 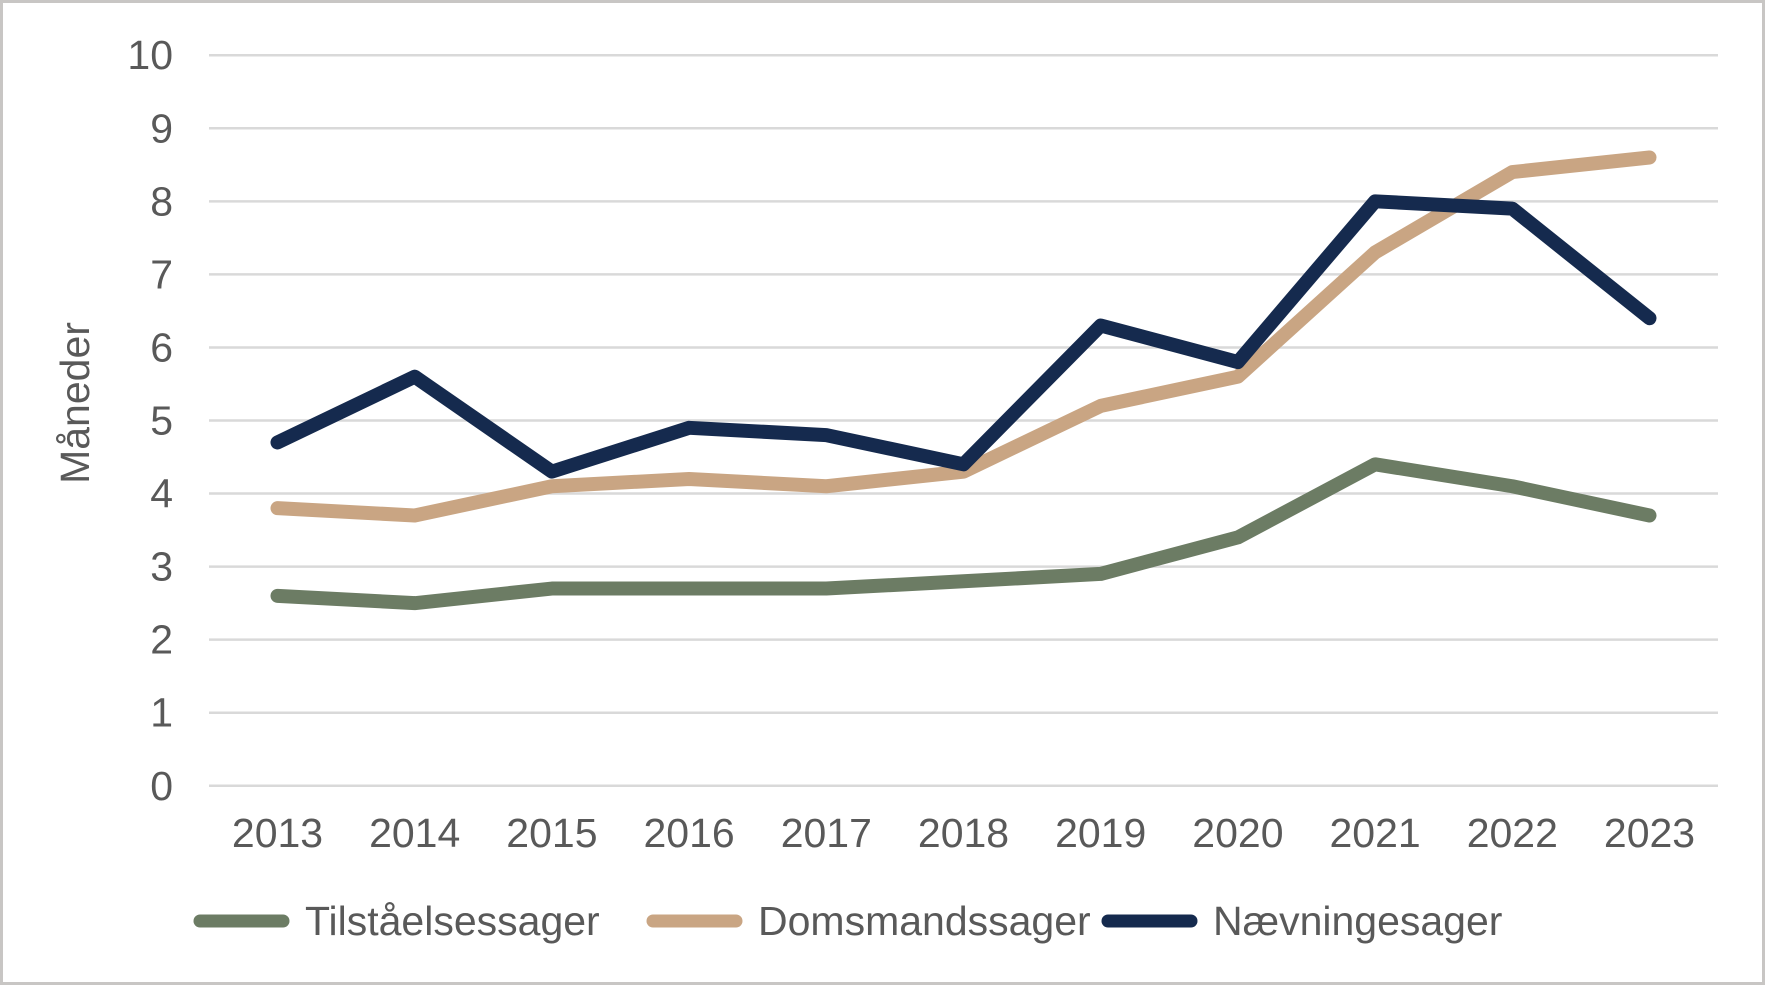 What do you see at coordinates (161, 274) in the screenshot?
I see `y-tick-label-7: 7` at bounding box center [161, 274].